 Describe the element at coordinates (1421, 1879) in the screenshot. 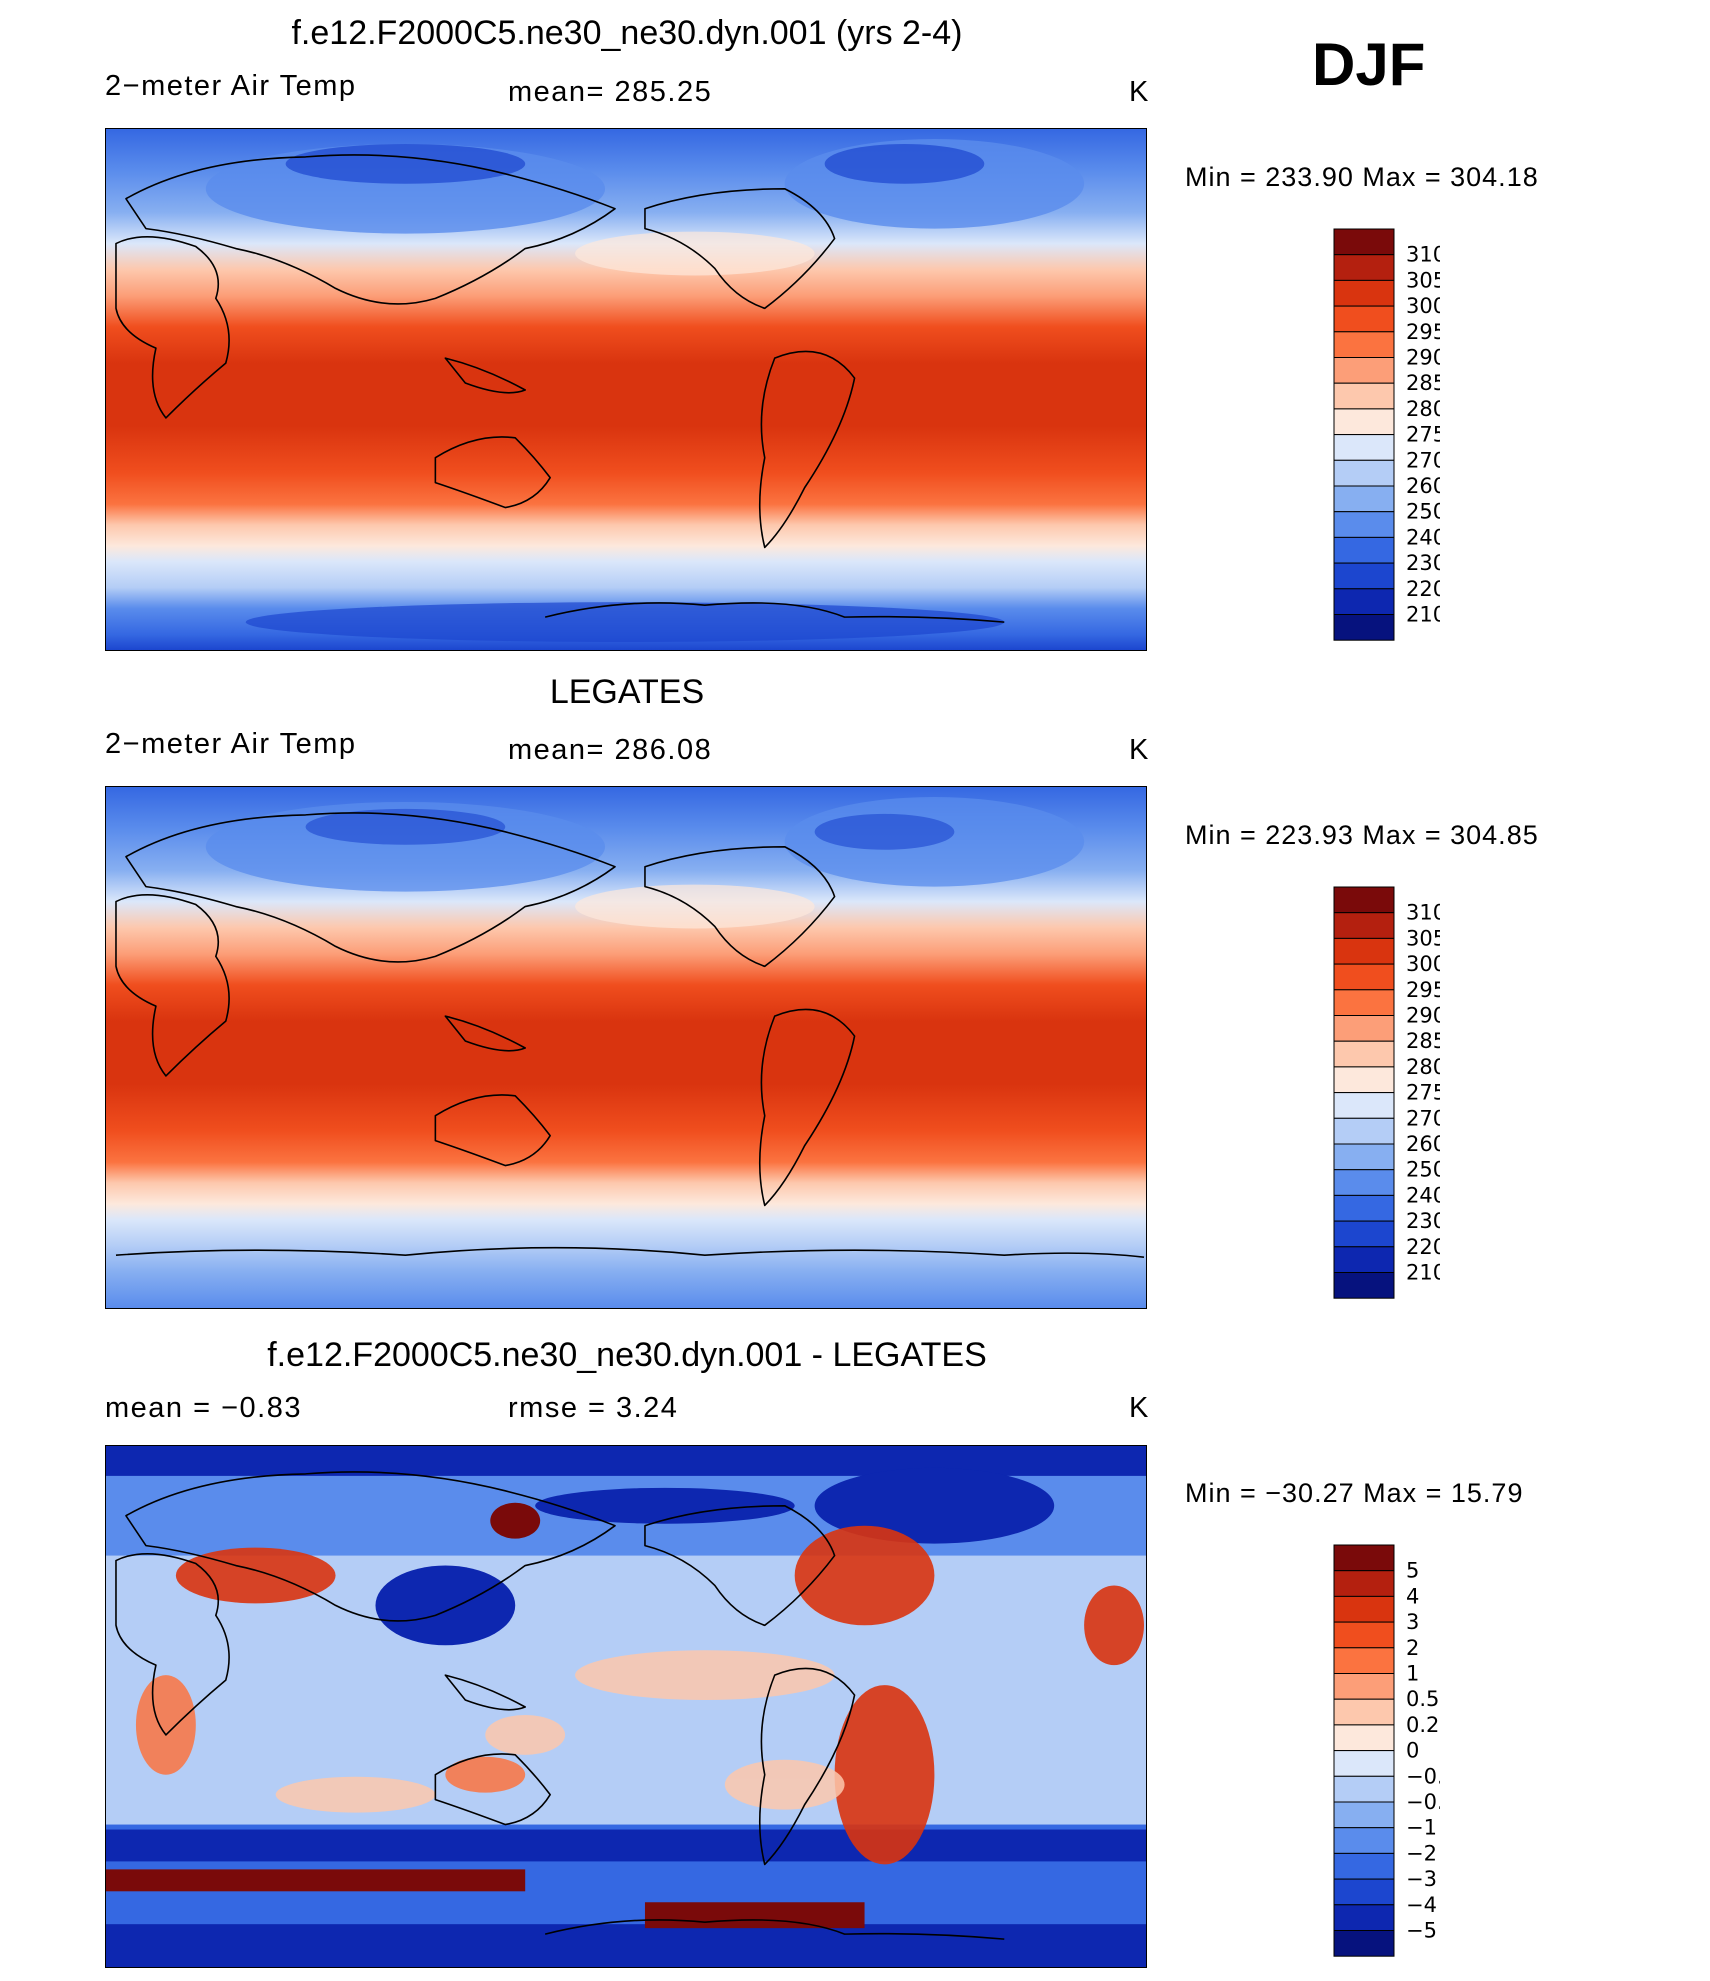

I see `colorbar-tick-label: −3` at that location.